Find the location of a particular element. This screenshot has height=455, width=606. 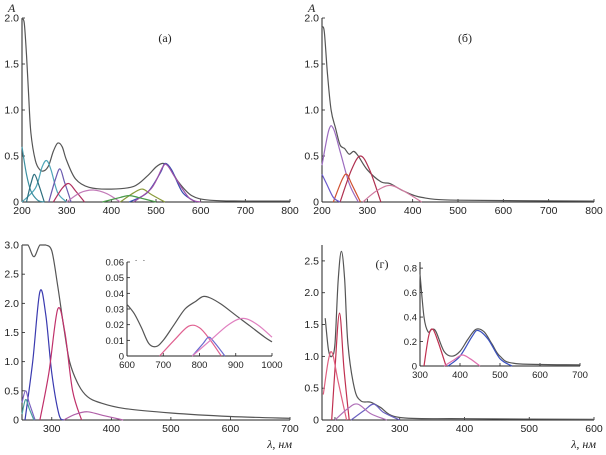

y-tick-label: 0.6 is located at coordinates (410, 293).